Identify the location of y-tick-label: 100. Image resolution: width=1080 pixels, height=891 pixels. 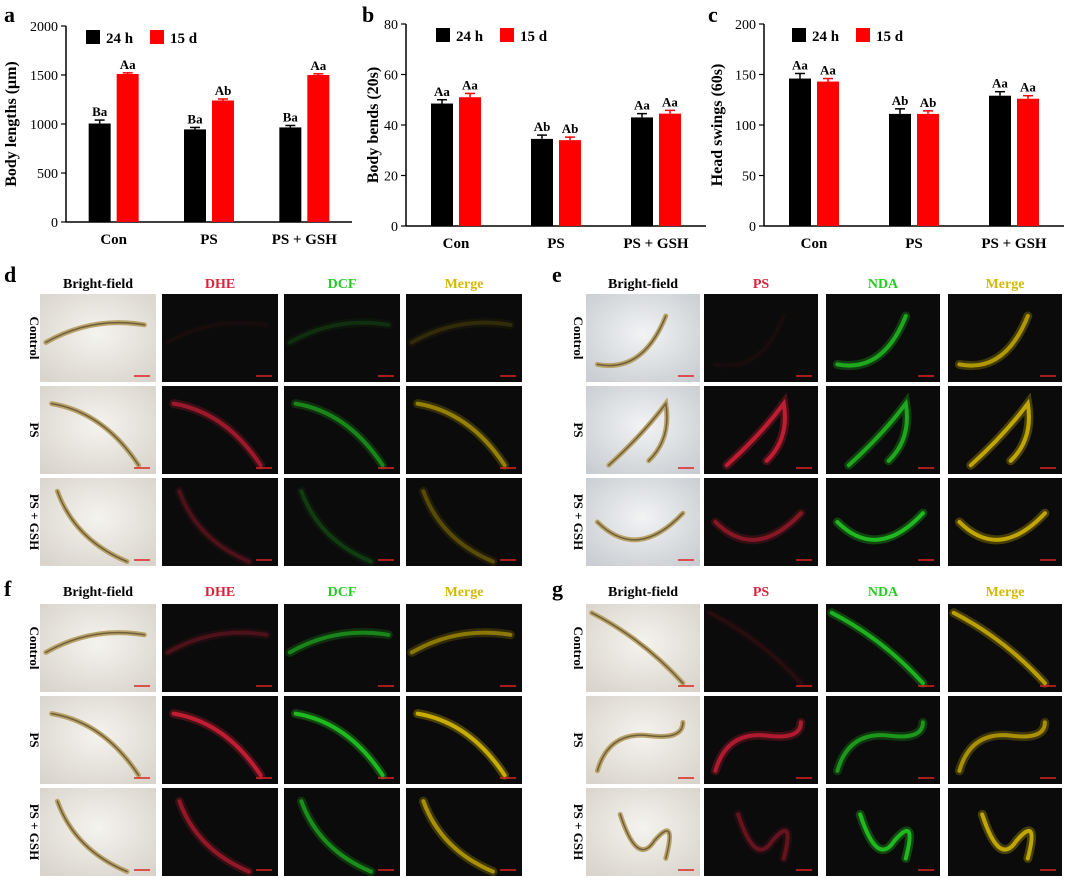
(745, 126).